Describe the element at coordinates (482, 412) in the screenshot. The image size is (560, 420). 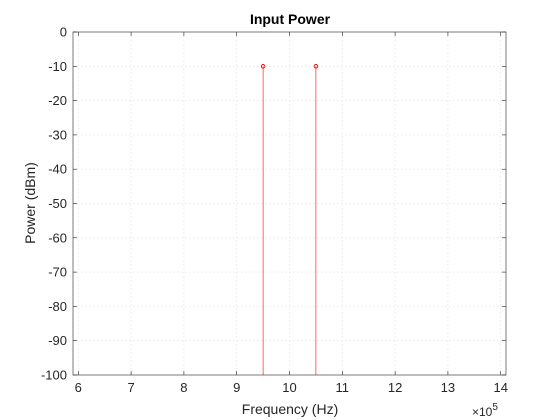
I see `x-axis-exponent-base: ×10` at that location.